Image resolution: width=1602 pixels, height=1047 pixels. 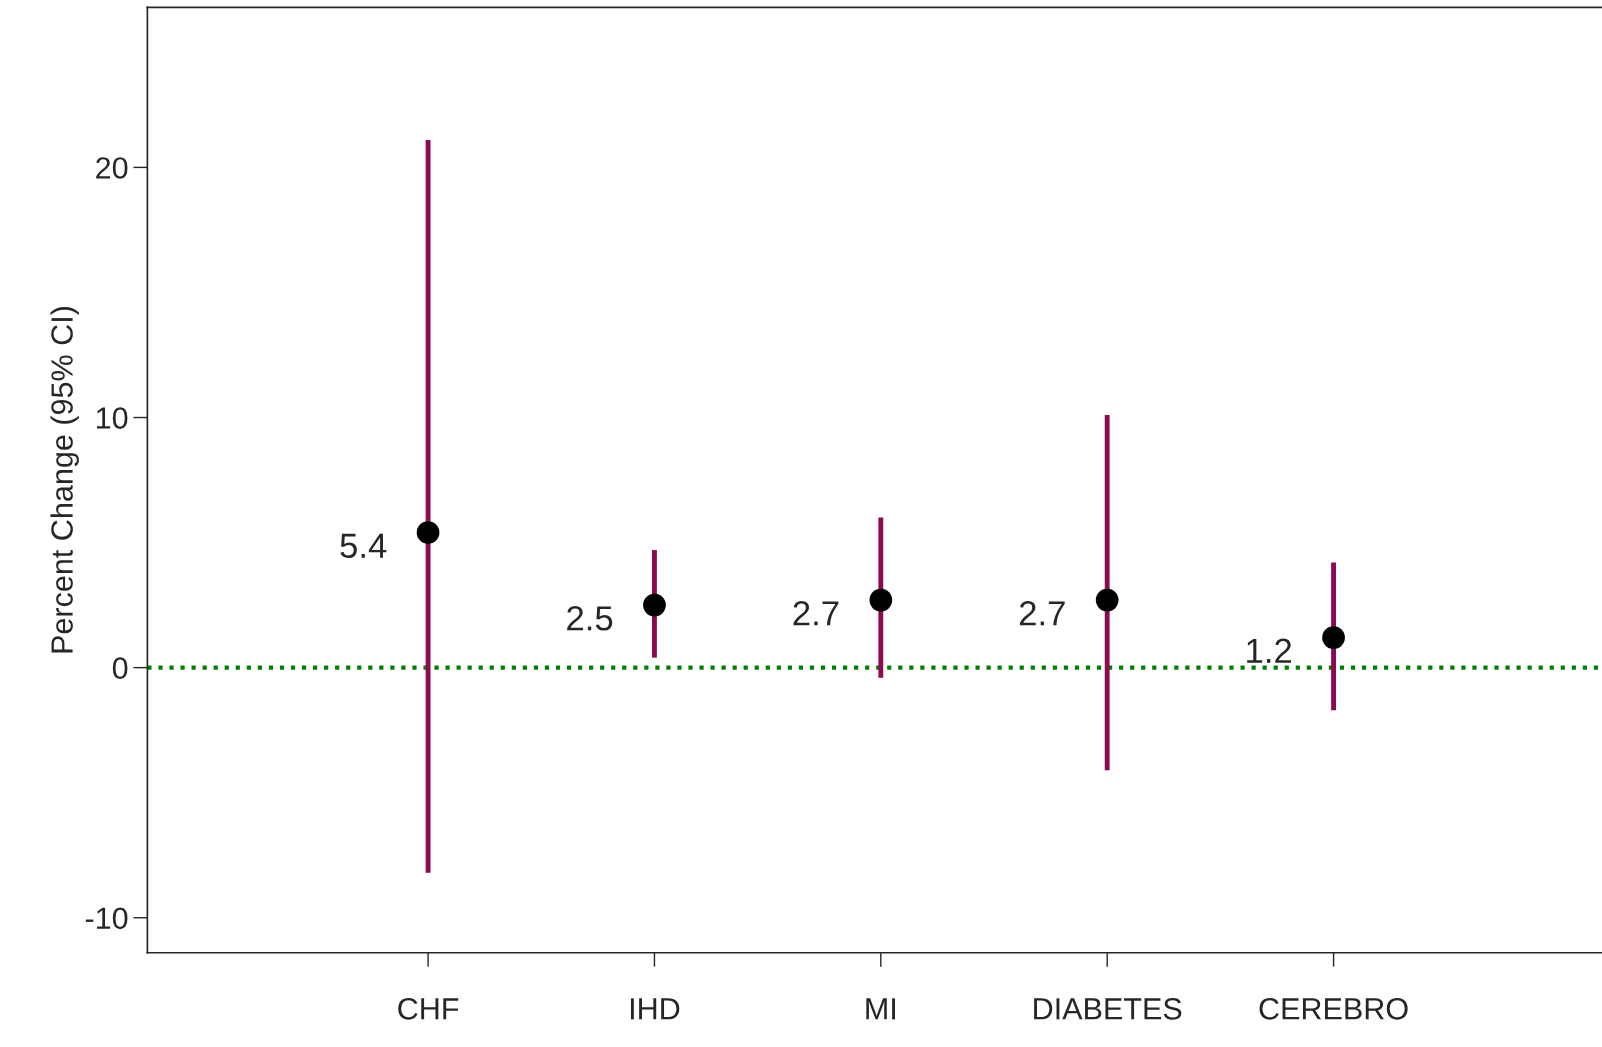 I want to click on y-tick-label: 20, so click(x=112, y=168).